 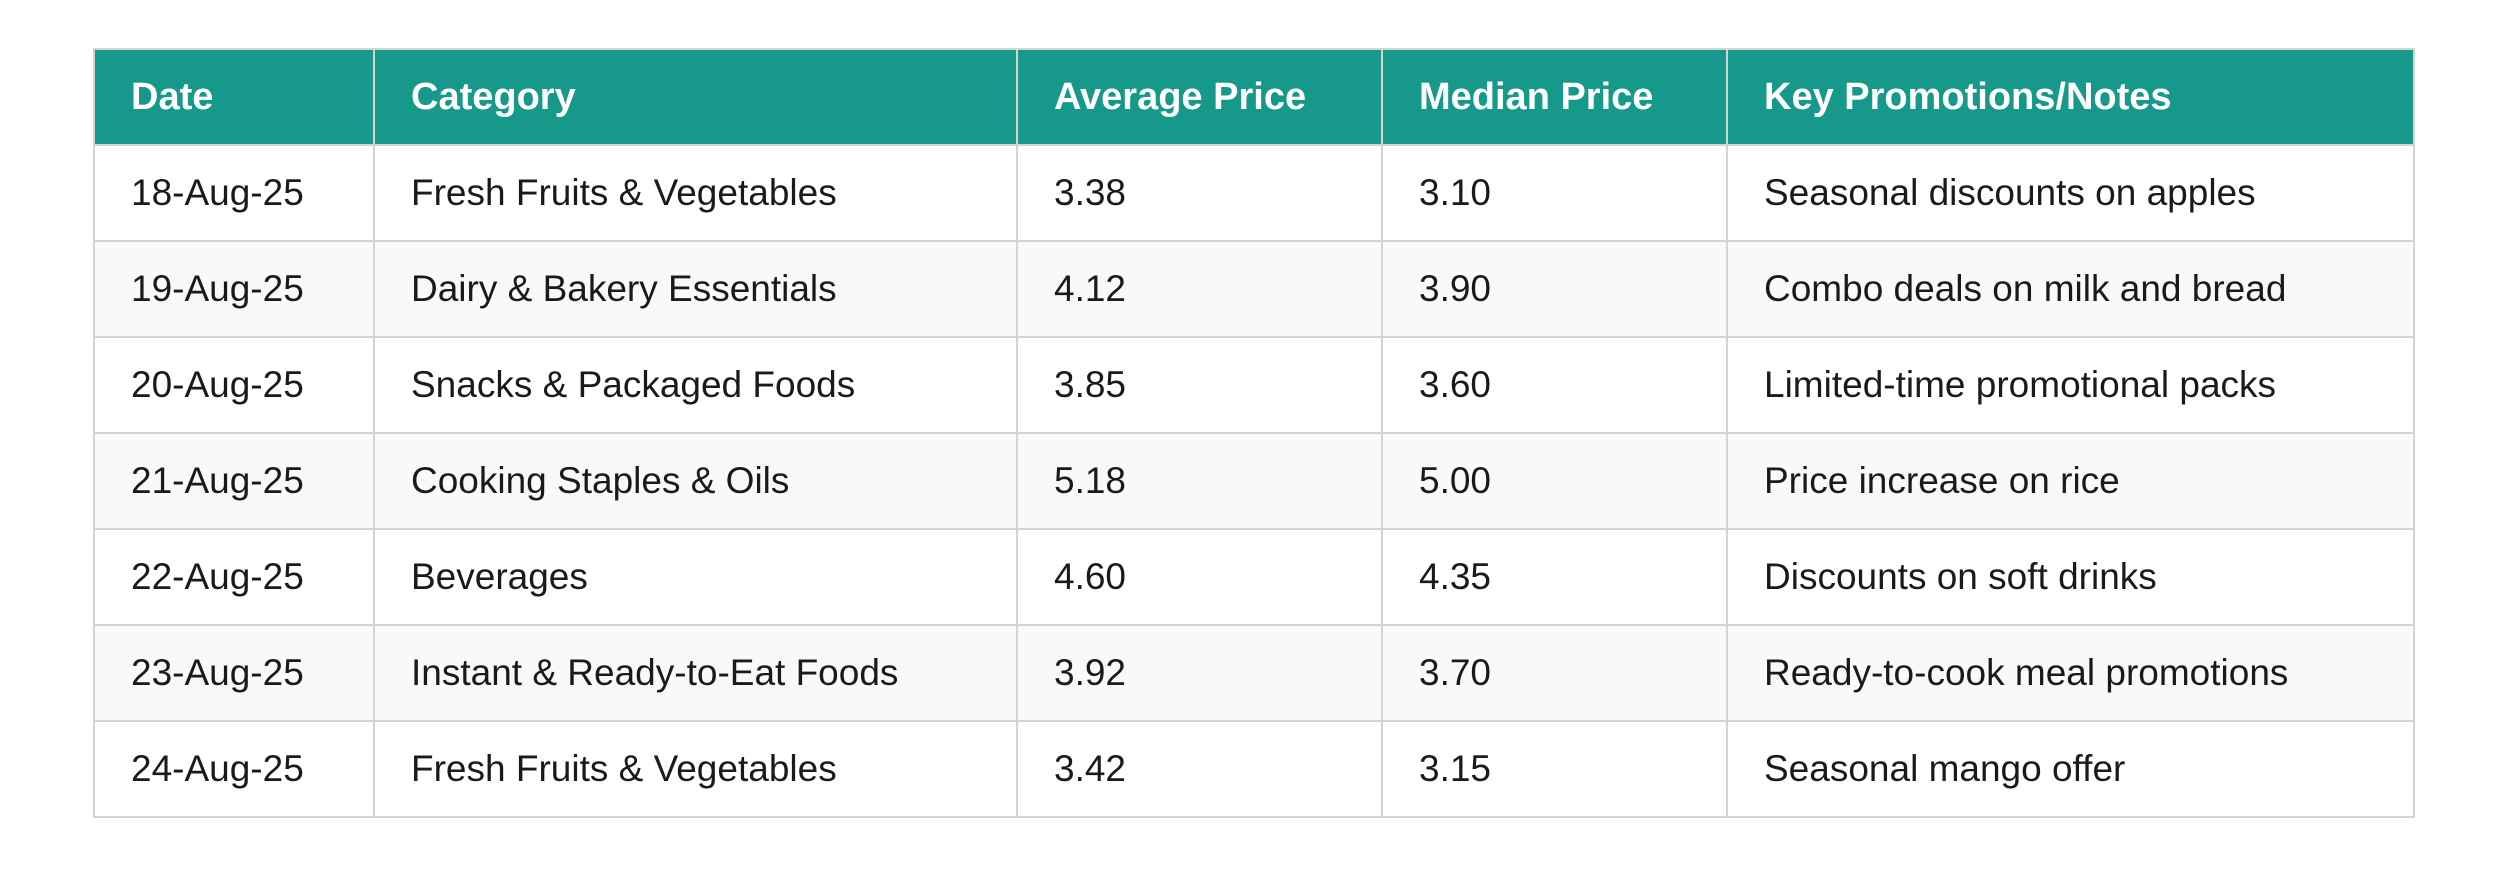 What do you see at coordinates (234, 193) in the screenshot?
I see `cell-date: 18-Aug-25` at bounding box center [234, 193].